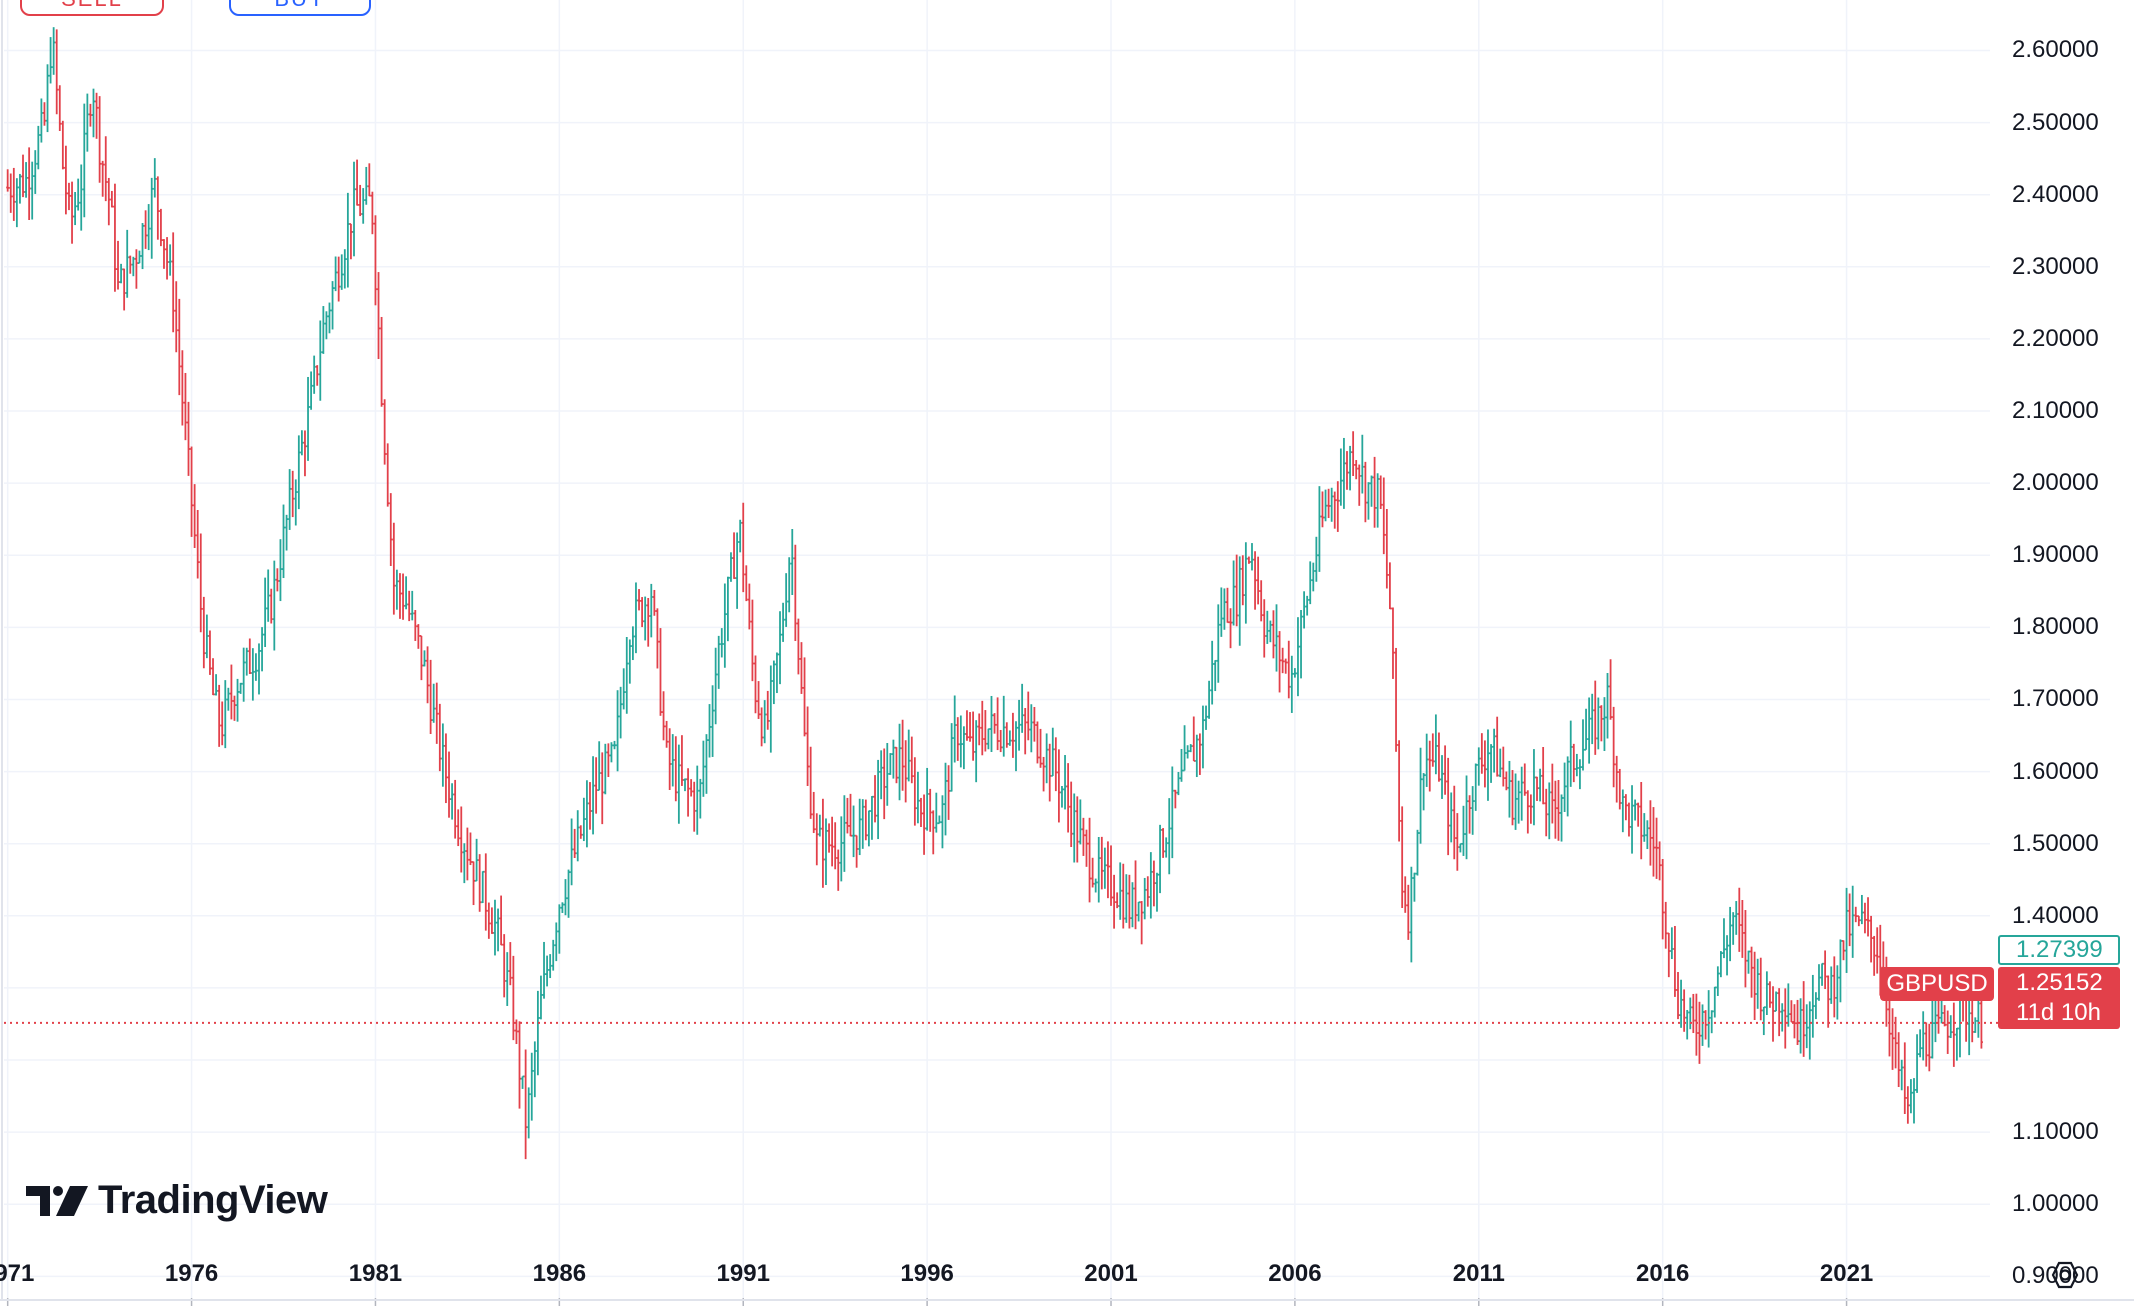 The height and width of the screenshot is (1310, 2134). I want to click on y-tick-label: 1.10000, so click(2055, 1132).